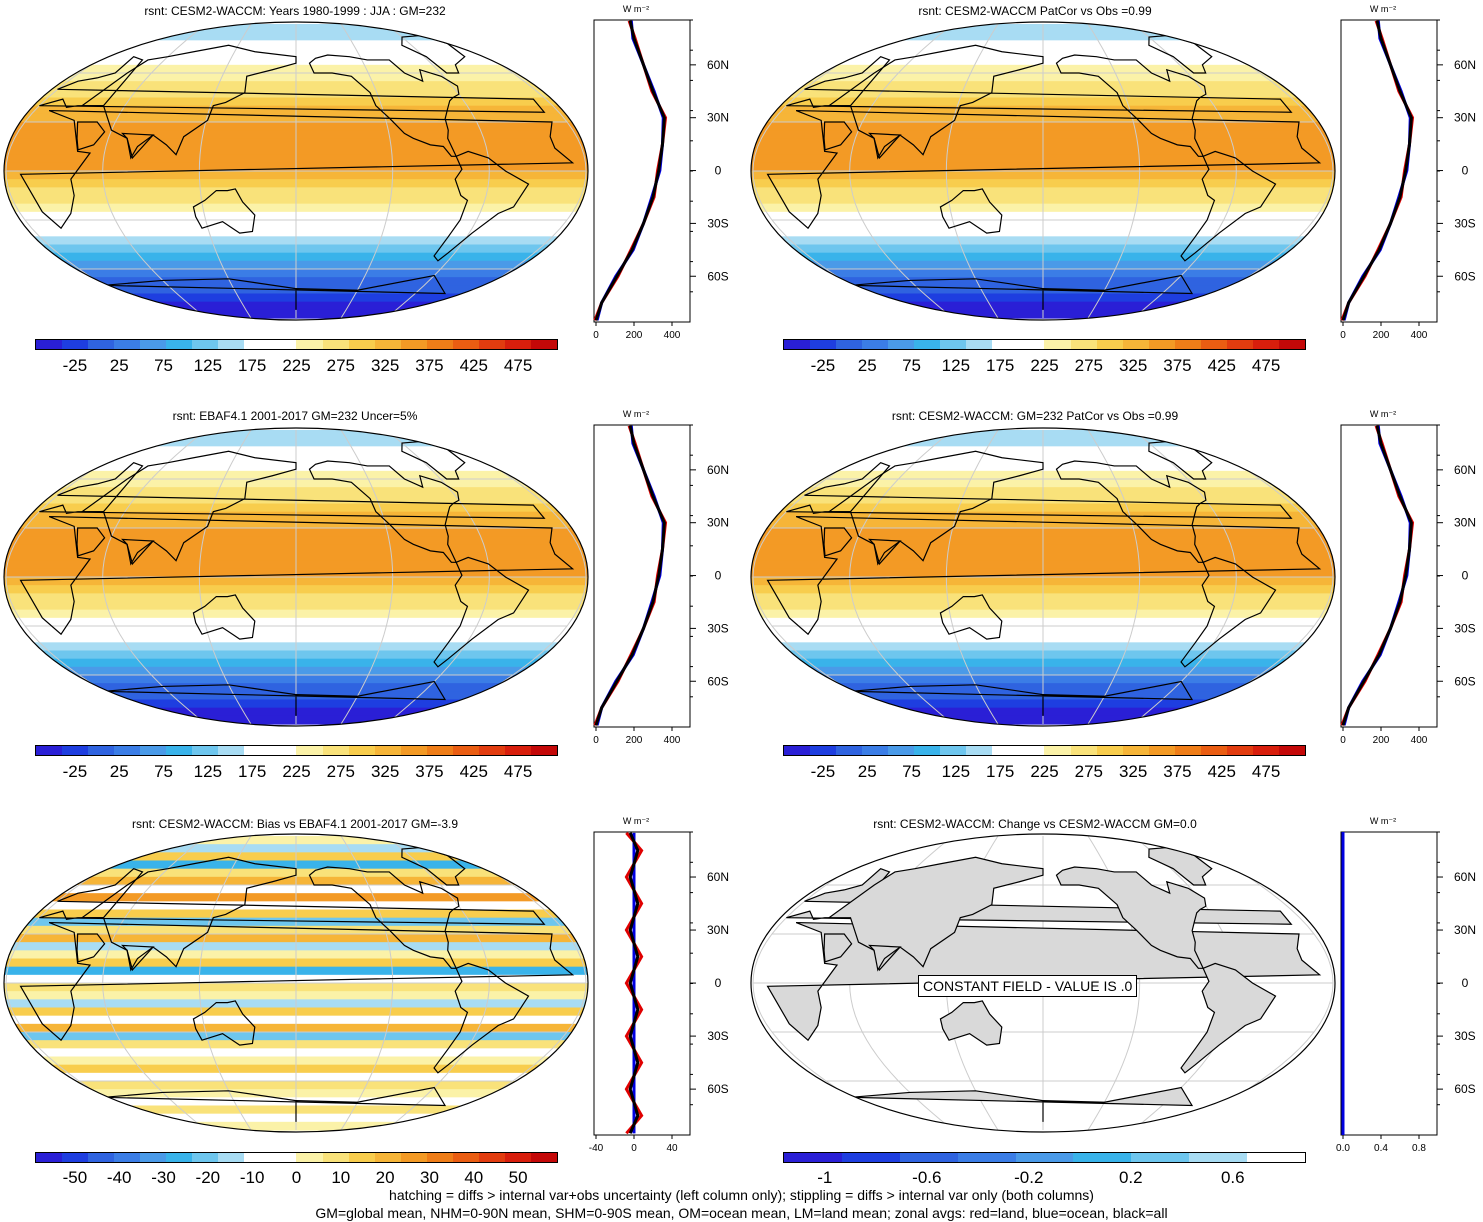 This screenshot has width=1483, height=1222. I want to click on colorbar-labels: -25 25 75 125 175 225 275 325 375 425 475, so click(296, 367).